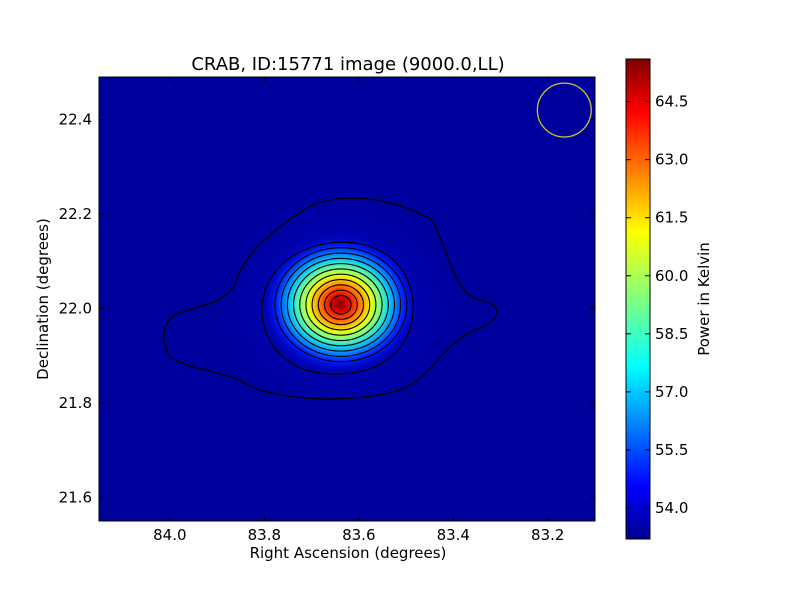  Describe the element at coordinates (347, 64) in the screenshot. I see `chart-title: CRAB, ID:15771 image (9000.0,LL)` at that location.